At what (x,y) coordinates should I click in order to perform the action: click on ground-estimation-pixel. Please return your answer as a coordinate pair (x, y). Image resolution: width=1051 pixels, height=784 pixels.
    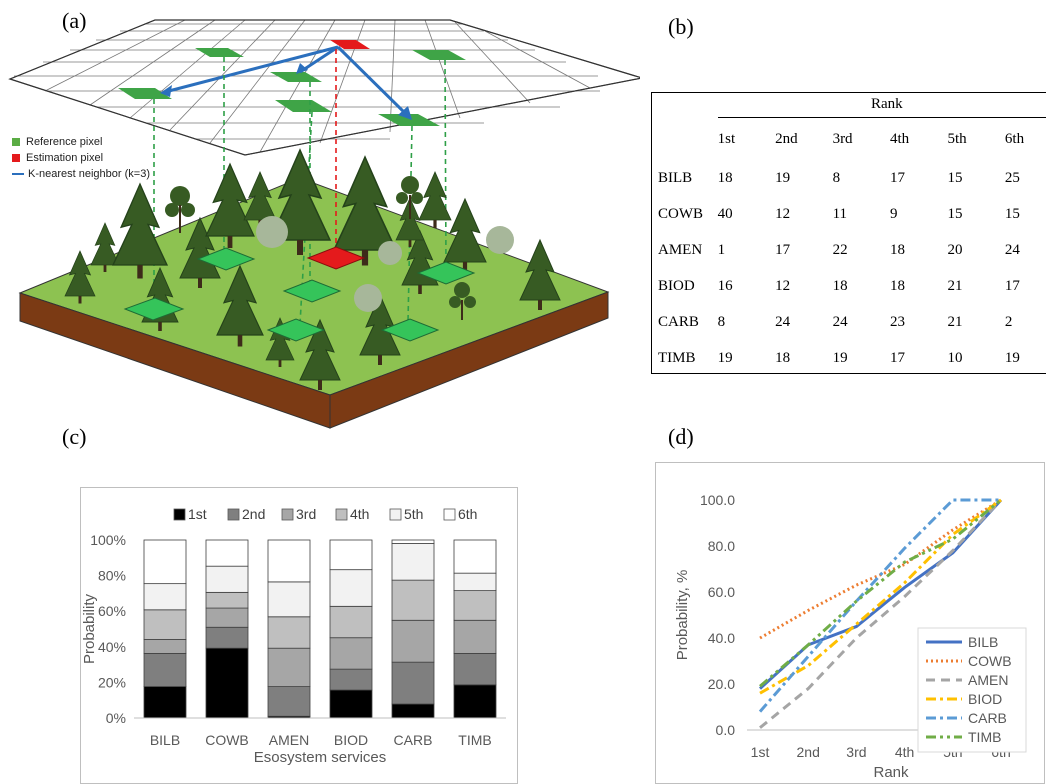
    Looking at the image, I should click on (336, 258).